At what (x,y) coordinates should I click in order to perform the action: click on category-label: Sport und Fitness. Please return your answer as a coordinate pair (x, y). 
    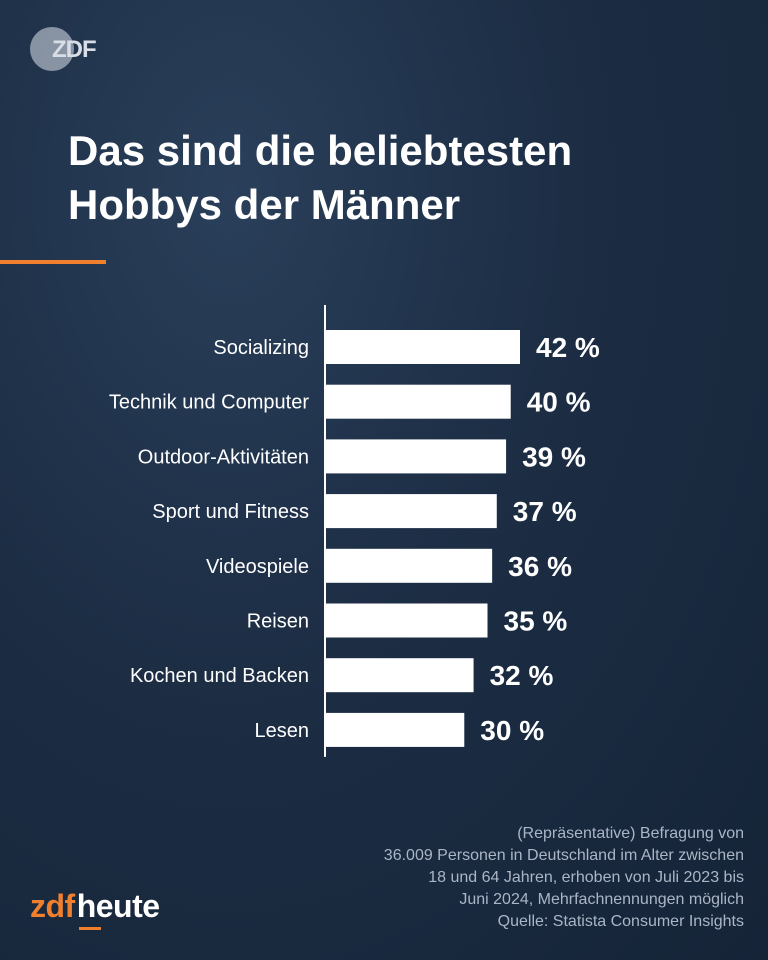
    Looking at the image, I should click on (230, 512).